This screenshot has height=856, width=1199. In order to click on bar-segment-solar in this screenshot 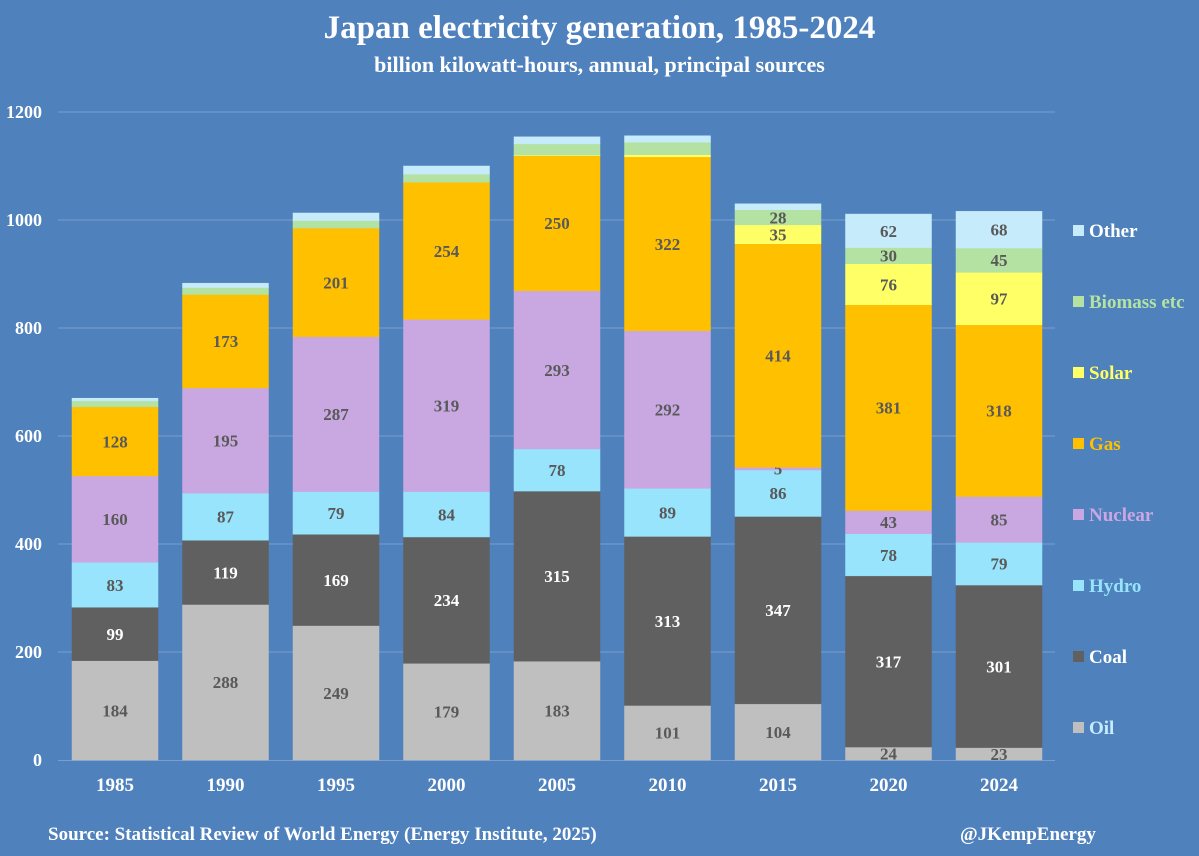, I will do `click(888, 284)`.